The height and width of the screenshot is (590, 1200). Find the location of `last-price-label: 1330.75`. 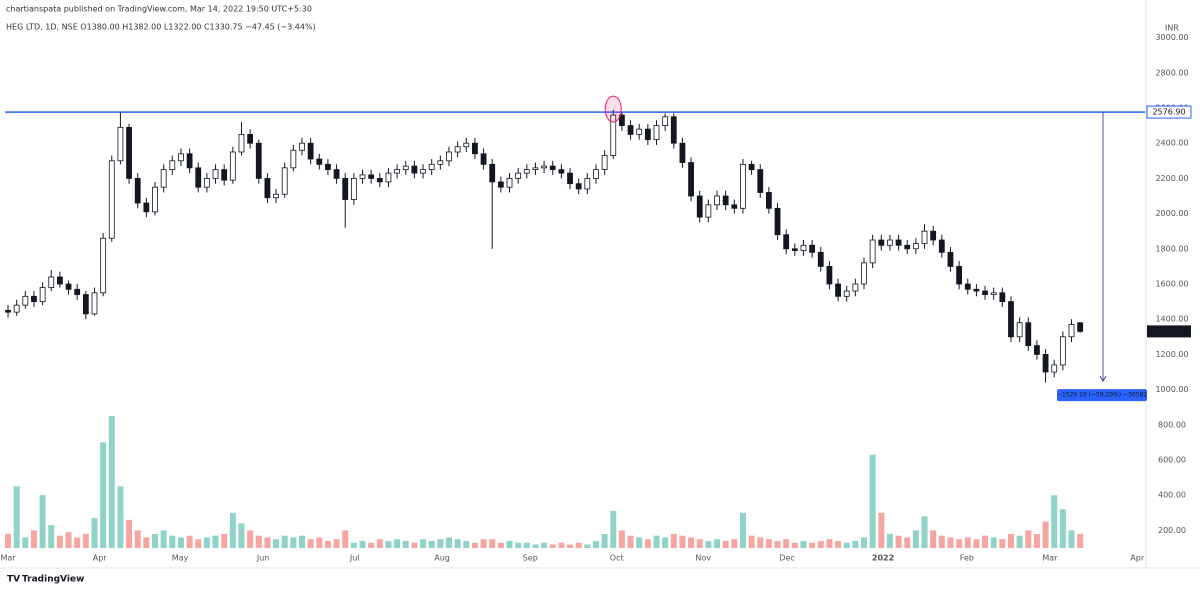

last-price-label: 1330.75 is located at coordinates (1168, 331).